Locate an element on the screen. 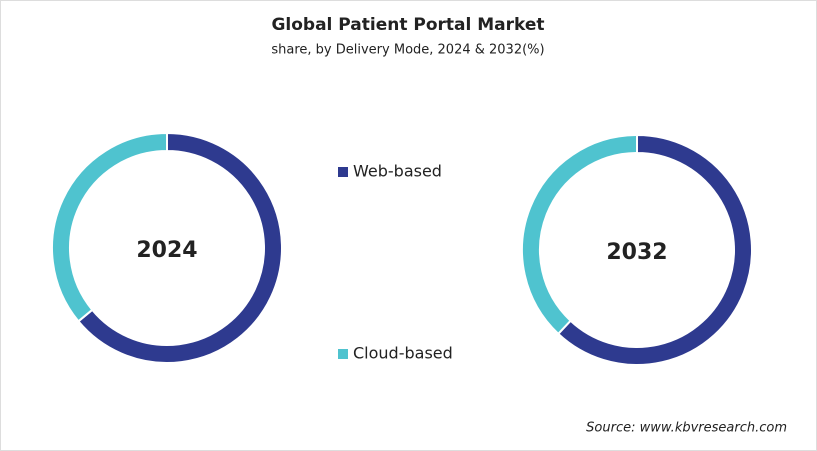 The height and width of the screenshot is (451, 817). chart-subtitle: share, by Delivery Mode, 2024 & 2032(%) is located at coordinates (407, 50).